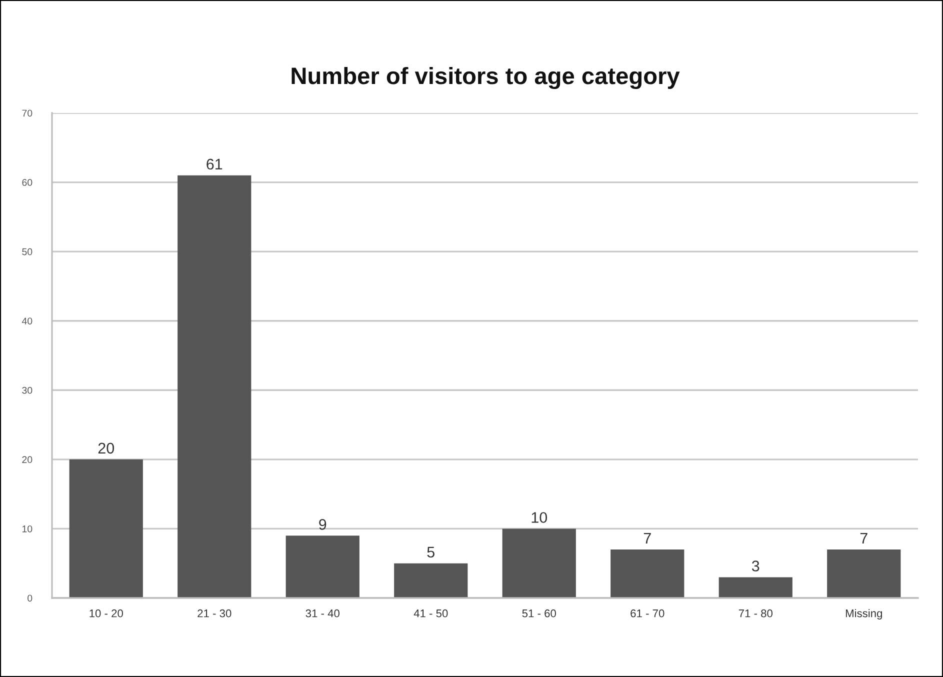 Image resolution: width=943 pixels, height=677 pixels. What do you see at coordinates (215, 613) in the screenshot?
I see `x-tick-label: 21 - 30` at bounding box center [215, 613].